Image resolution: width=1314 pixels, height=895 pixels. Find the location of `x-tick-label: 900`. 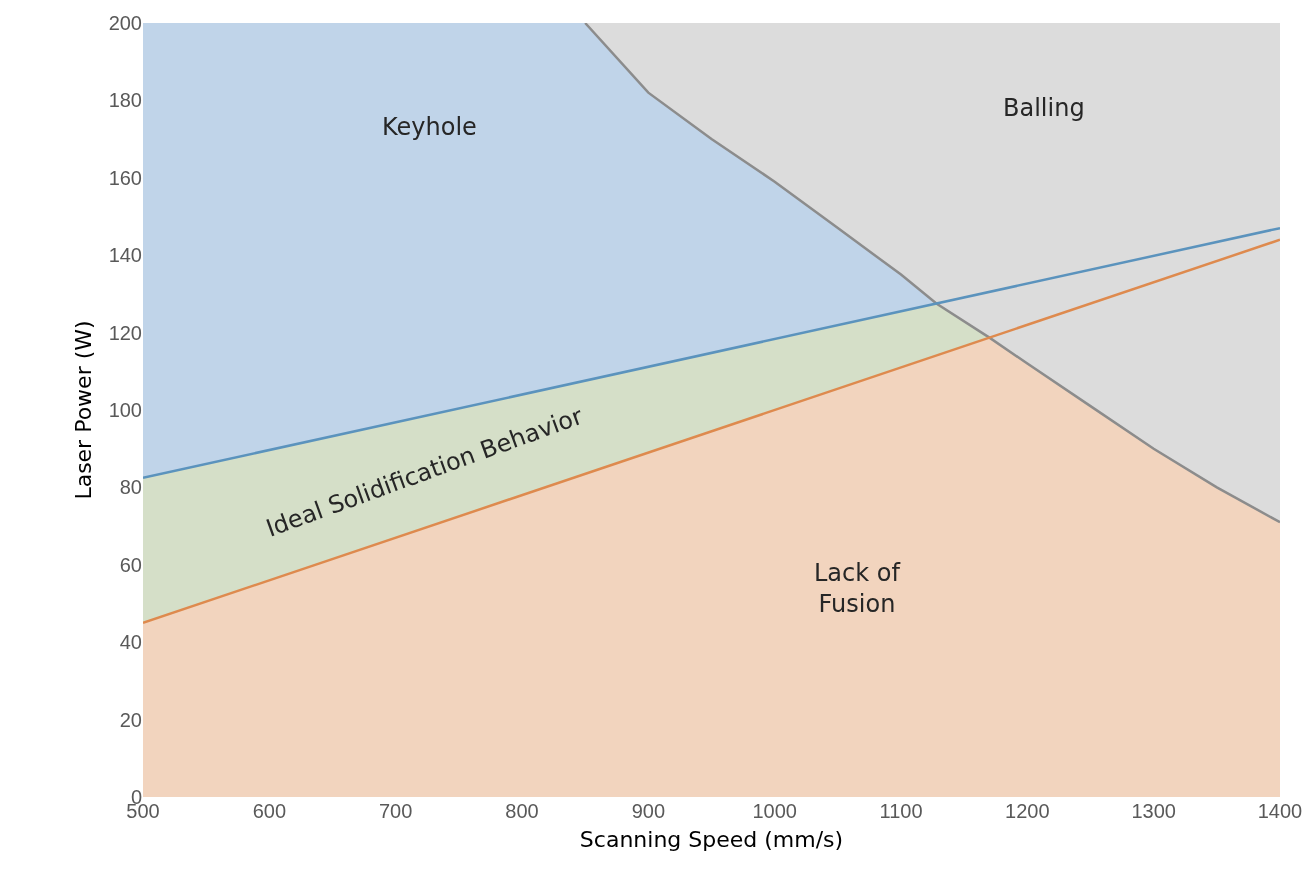

x-tick-label: 900 is located at coordinates (648, 811).